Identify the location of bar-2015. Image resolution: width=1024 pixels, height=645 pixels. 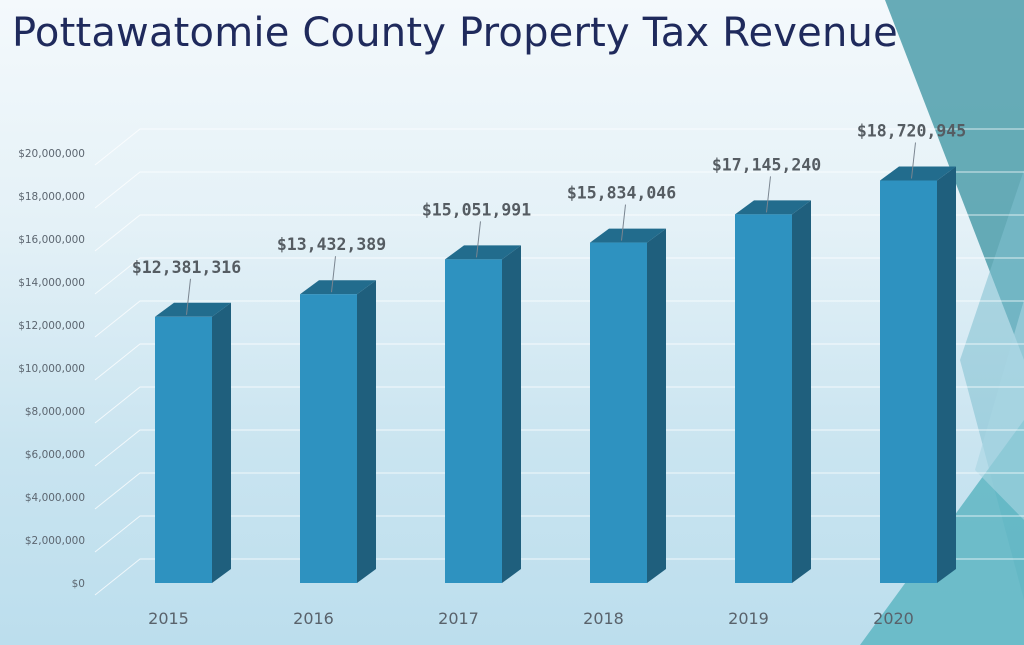
(193, 442).